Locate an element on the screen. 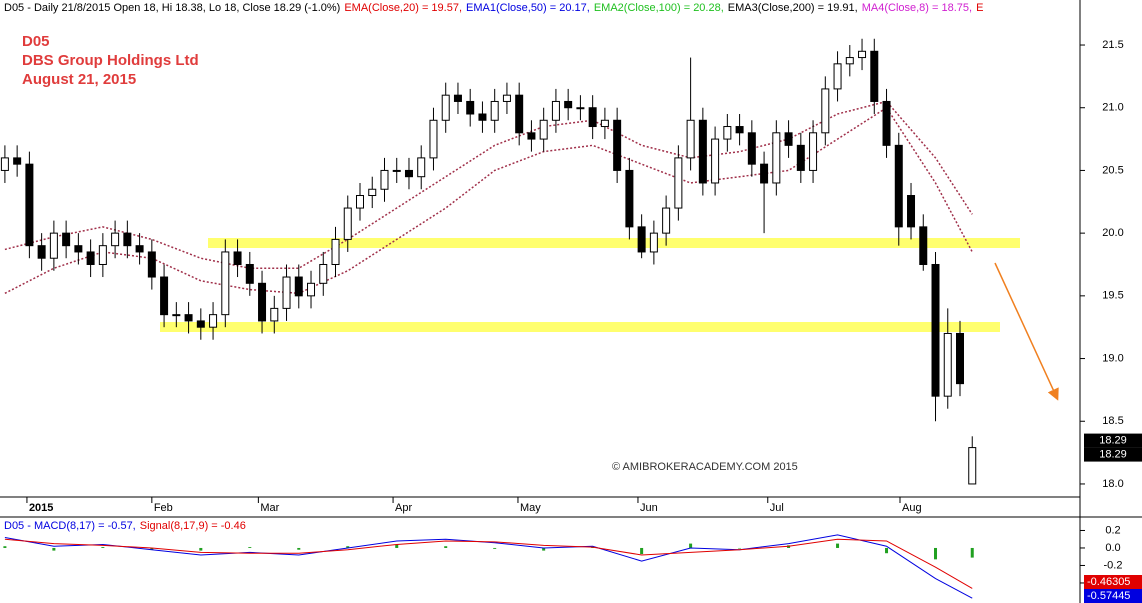  trend-arrow is located at coordinates (1026, 331).